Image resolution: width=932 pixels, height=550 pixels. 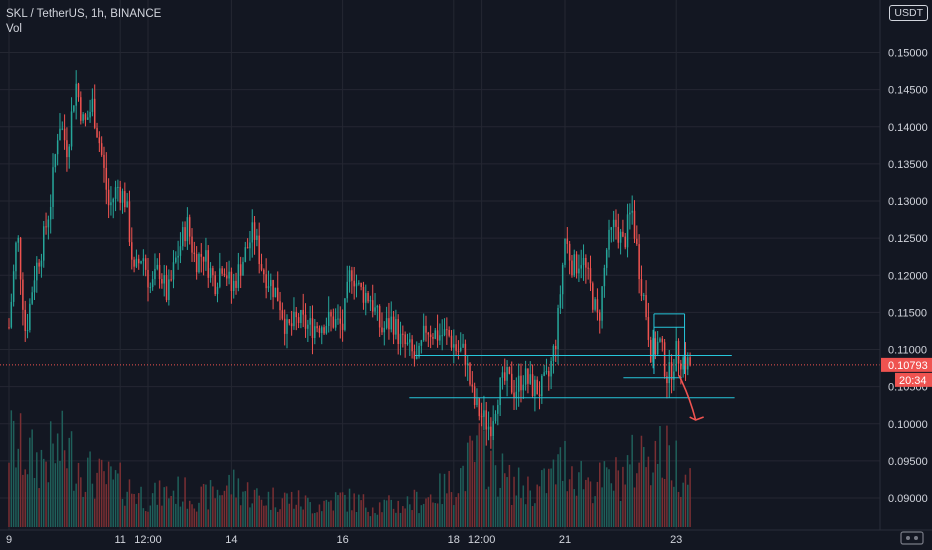 I want to click on countdown-badge, so click(x=913, y=379).